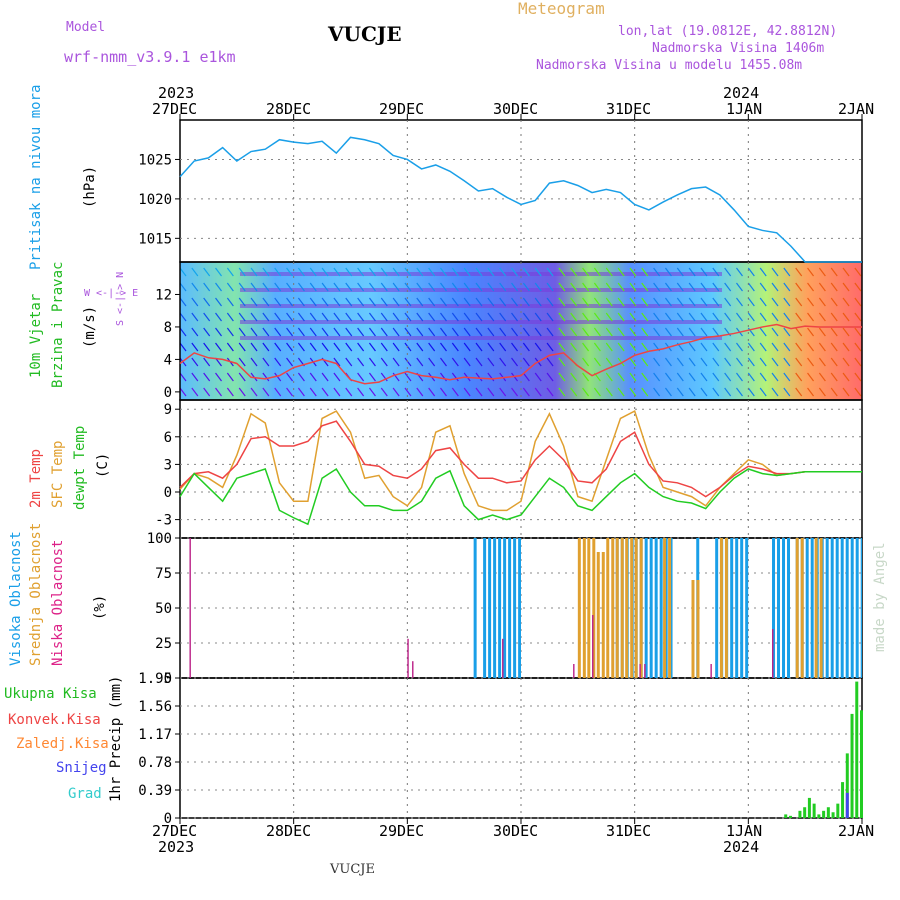  Describe the element at coordinates (168, 493) in the screenshot. I see `y-tick-label: 0` at that location.